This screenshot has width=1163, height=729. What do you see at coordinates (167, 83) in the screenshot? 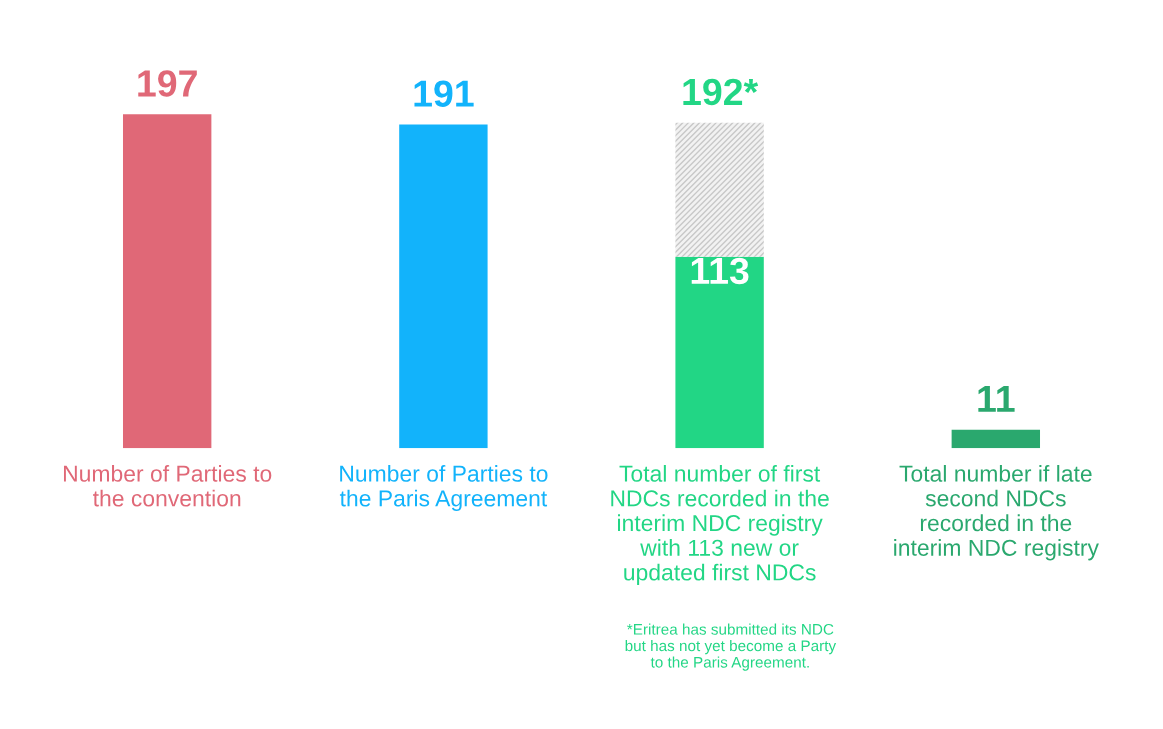
I see `total-label: 197` at bounding box center [167, 83].